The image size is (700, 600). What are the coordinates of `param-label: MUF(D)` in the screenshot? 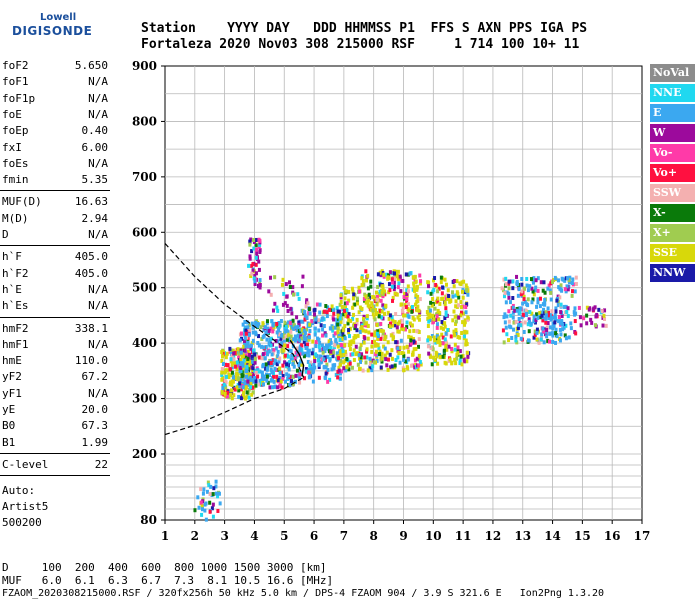 It's located at (22, 202).